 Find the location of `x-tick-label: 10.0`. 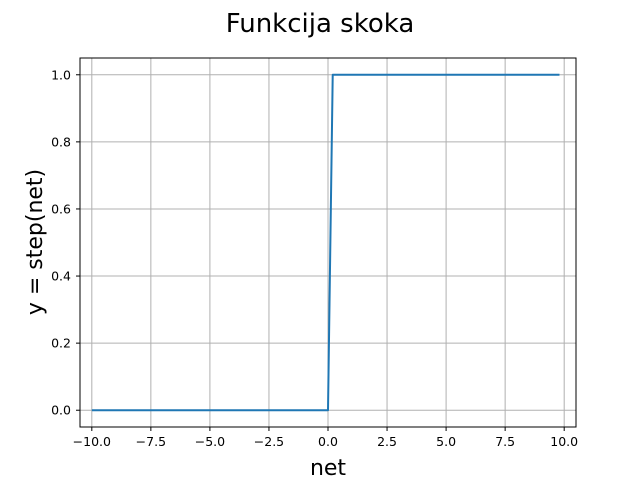

x-tick-label: 10.0 is located at coordinates (564, 441).